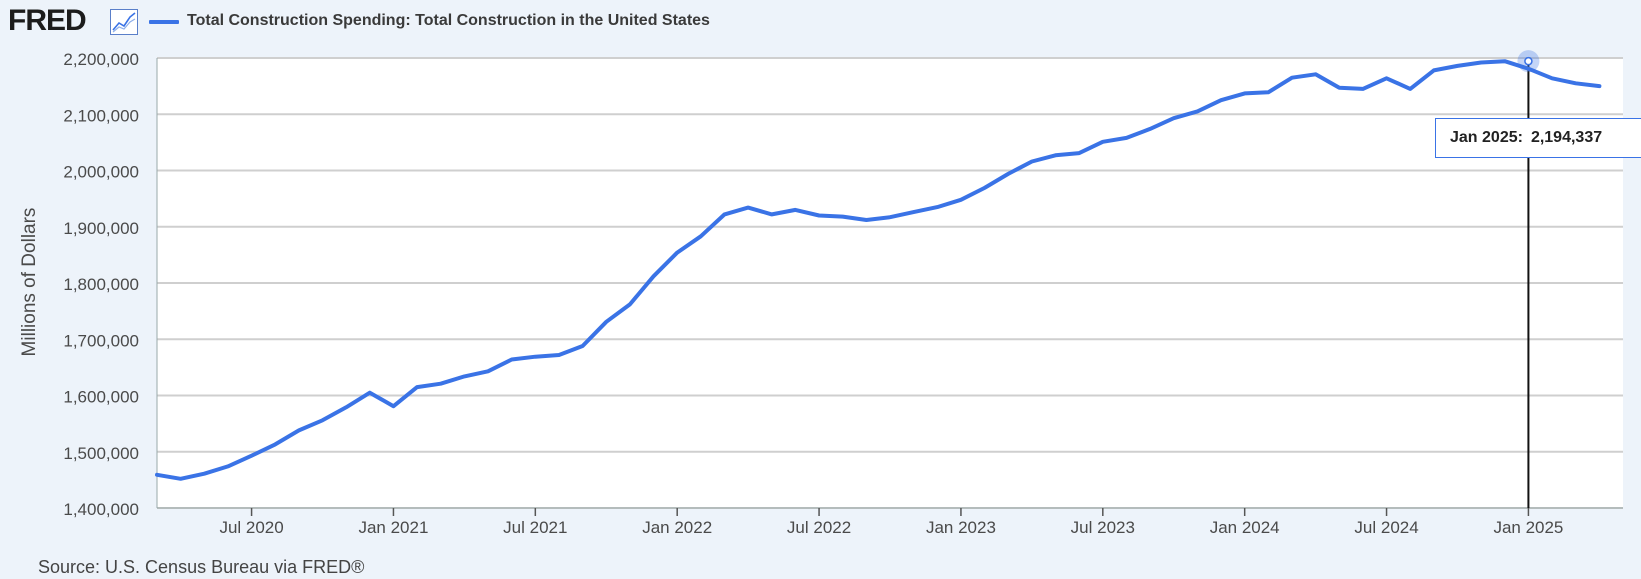 This screenshot has width=1641, height=579. I want to click on y-tick-label: 2,000,000, so click(101, 172).